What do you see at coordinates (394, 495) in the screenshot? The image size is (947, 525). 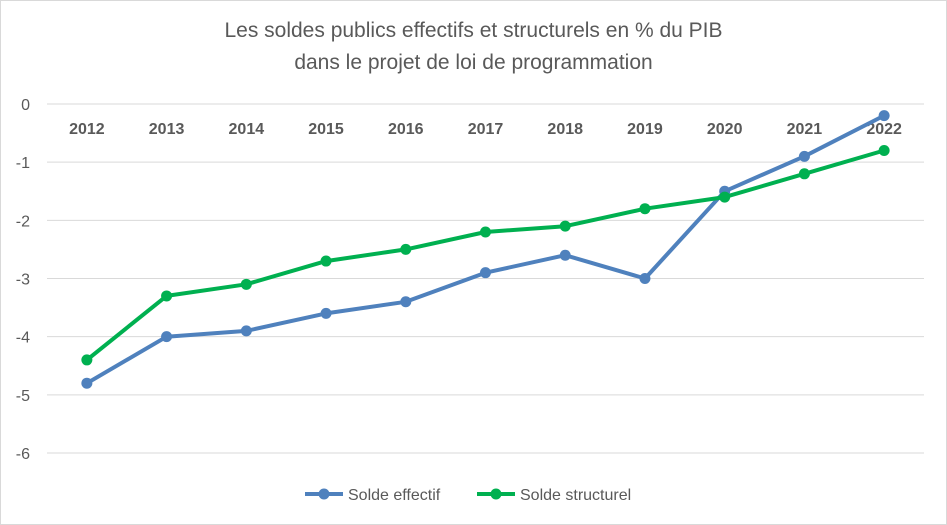 I see `legend-label: Solde effectif` at bounding box center [394, 495].